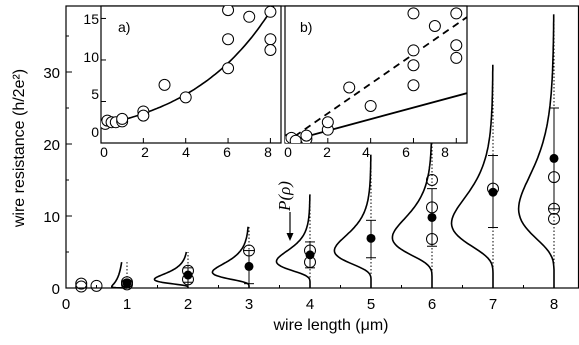 Image resolution: width=579 pixels, height=345 pixels. Describe the element at coordinates (124, 27) in the screenshot. I see `inset-a-label: a)` at that location.